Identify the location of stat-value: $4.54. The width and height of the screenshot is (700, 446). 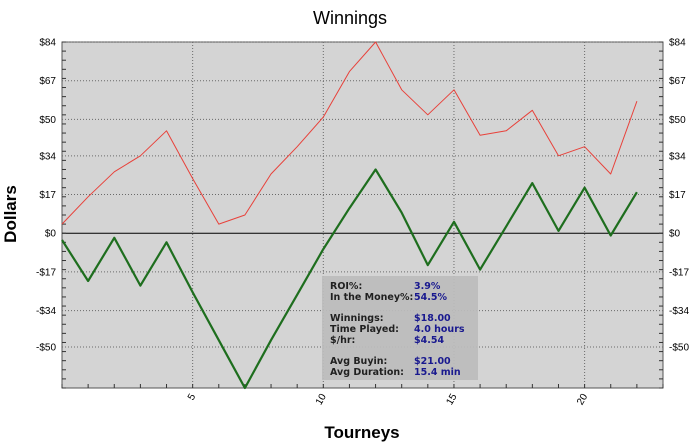
(429, 340).